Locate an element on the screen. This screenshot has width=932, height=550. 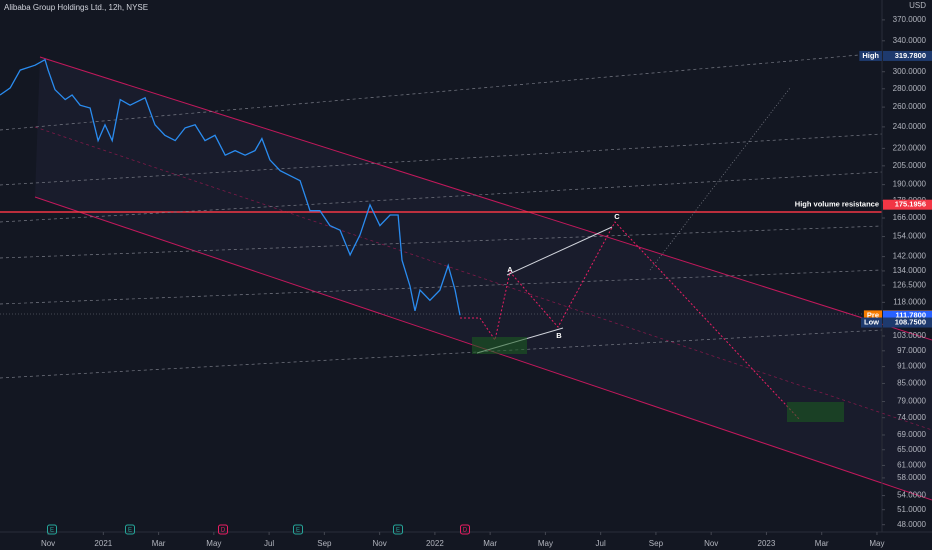
y-tick-label: 166.0000 is located at coordinates (910, 217).